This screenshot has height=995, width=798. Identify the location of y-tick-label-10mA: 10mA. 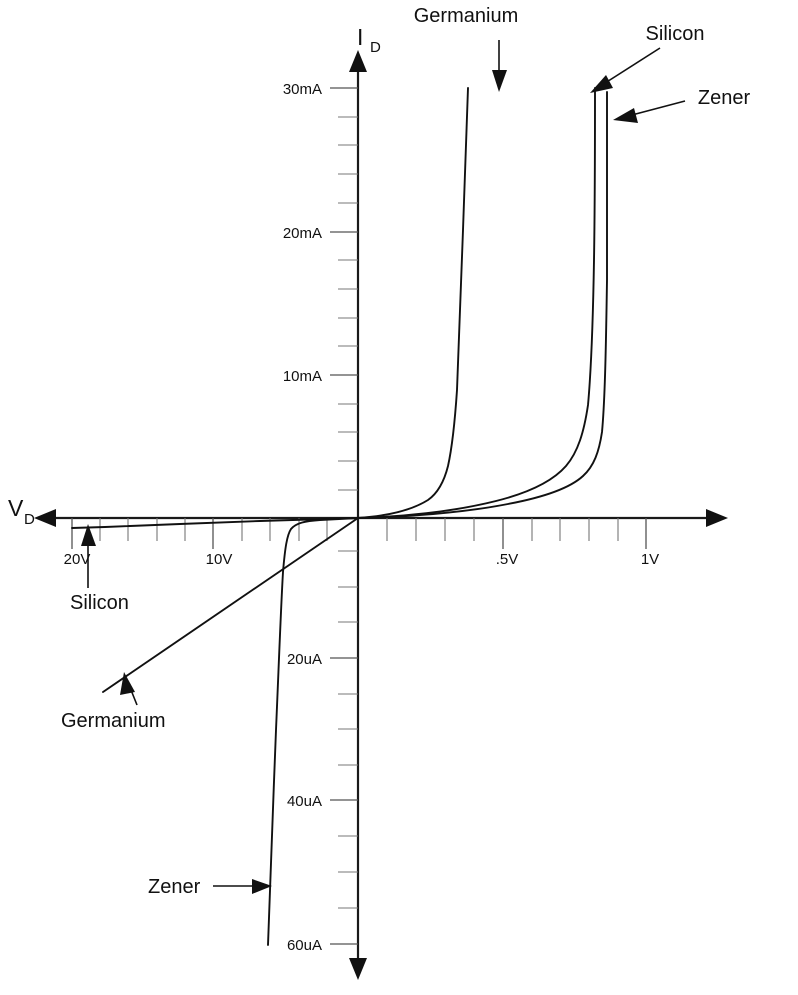
(302, 376).